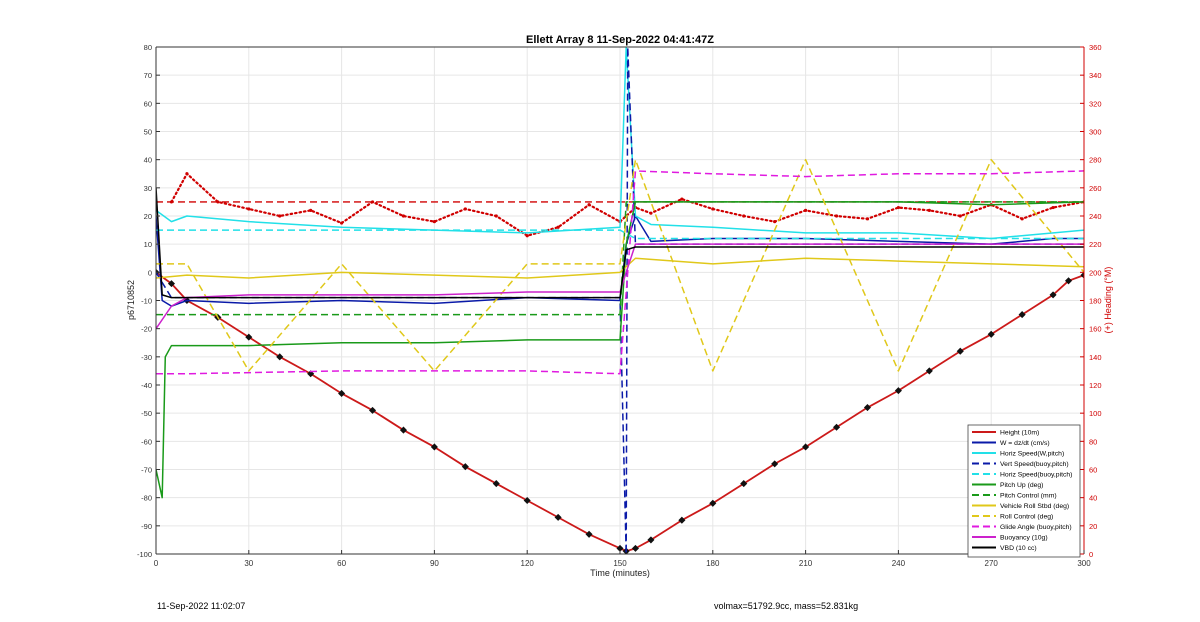 This screenshot has height=622, width=1200. I want to click on x-tick-label: 120, so click(528, 563).